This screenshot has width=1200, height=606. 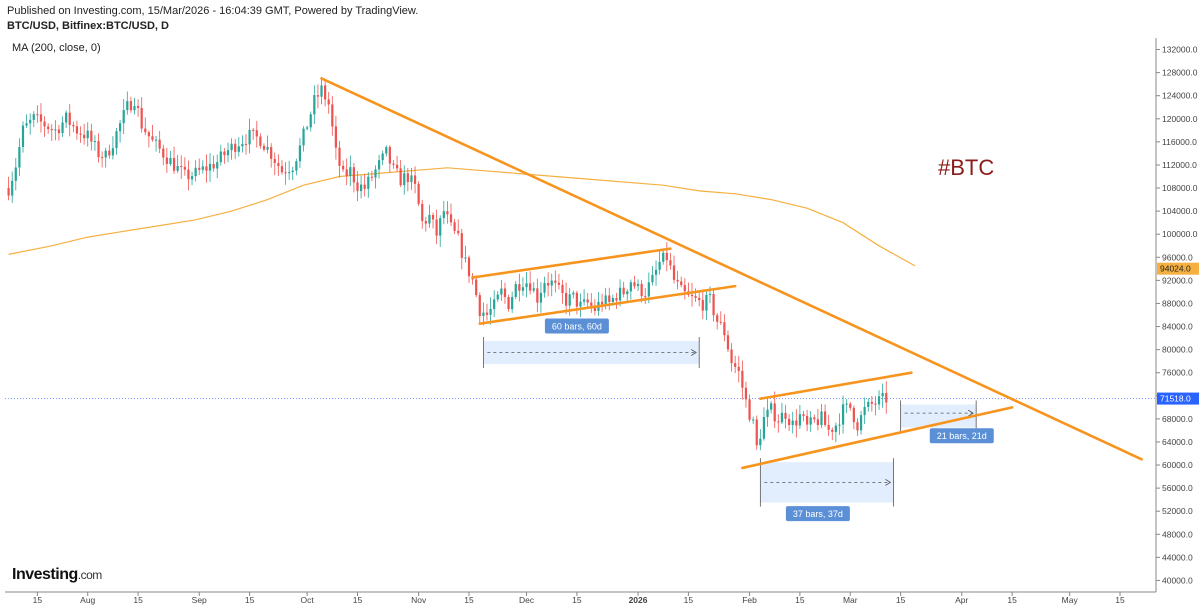 I want to click on x-tick-label: Aug, so click(x=87, y=600).